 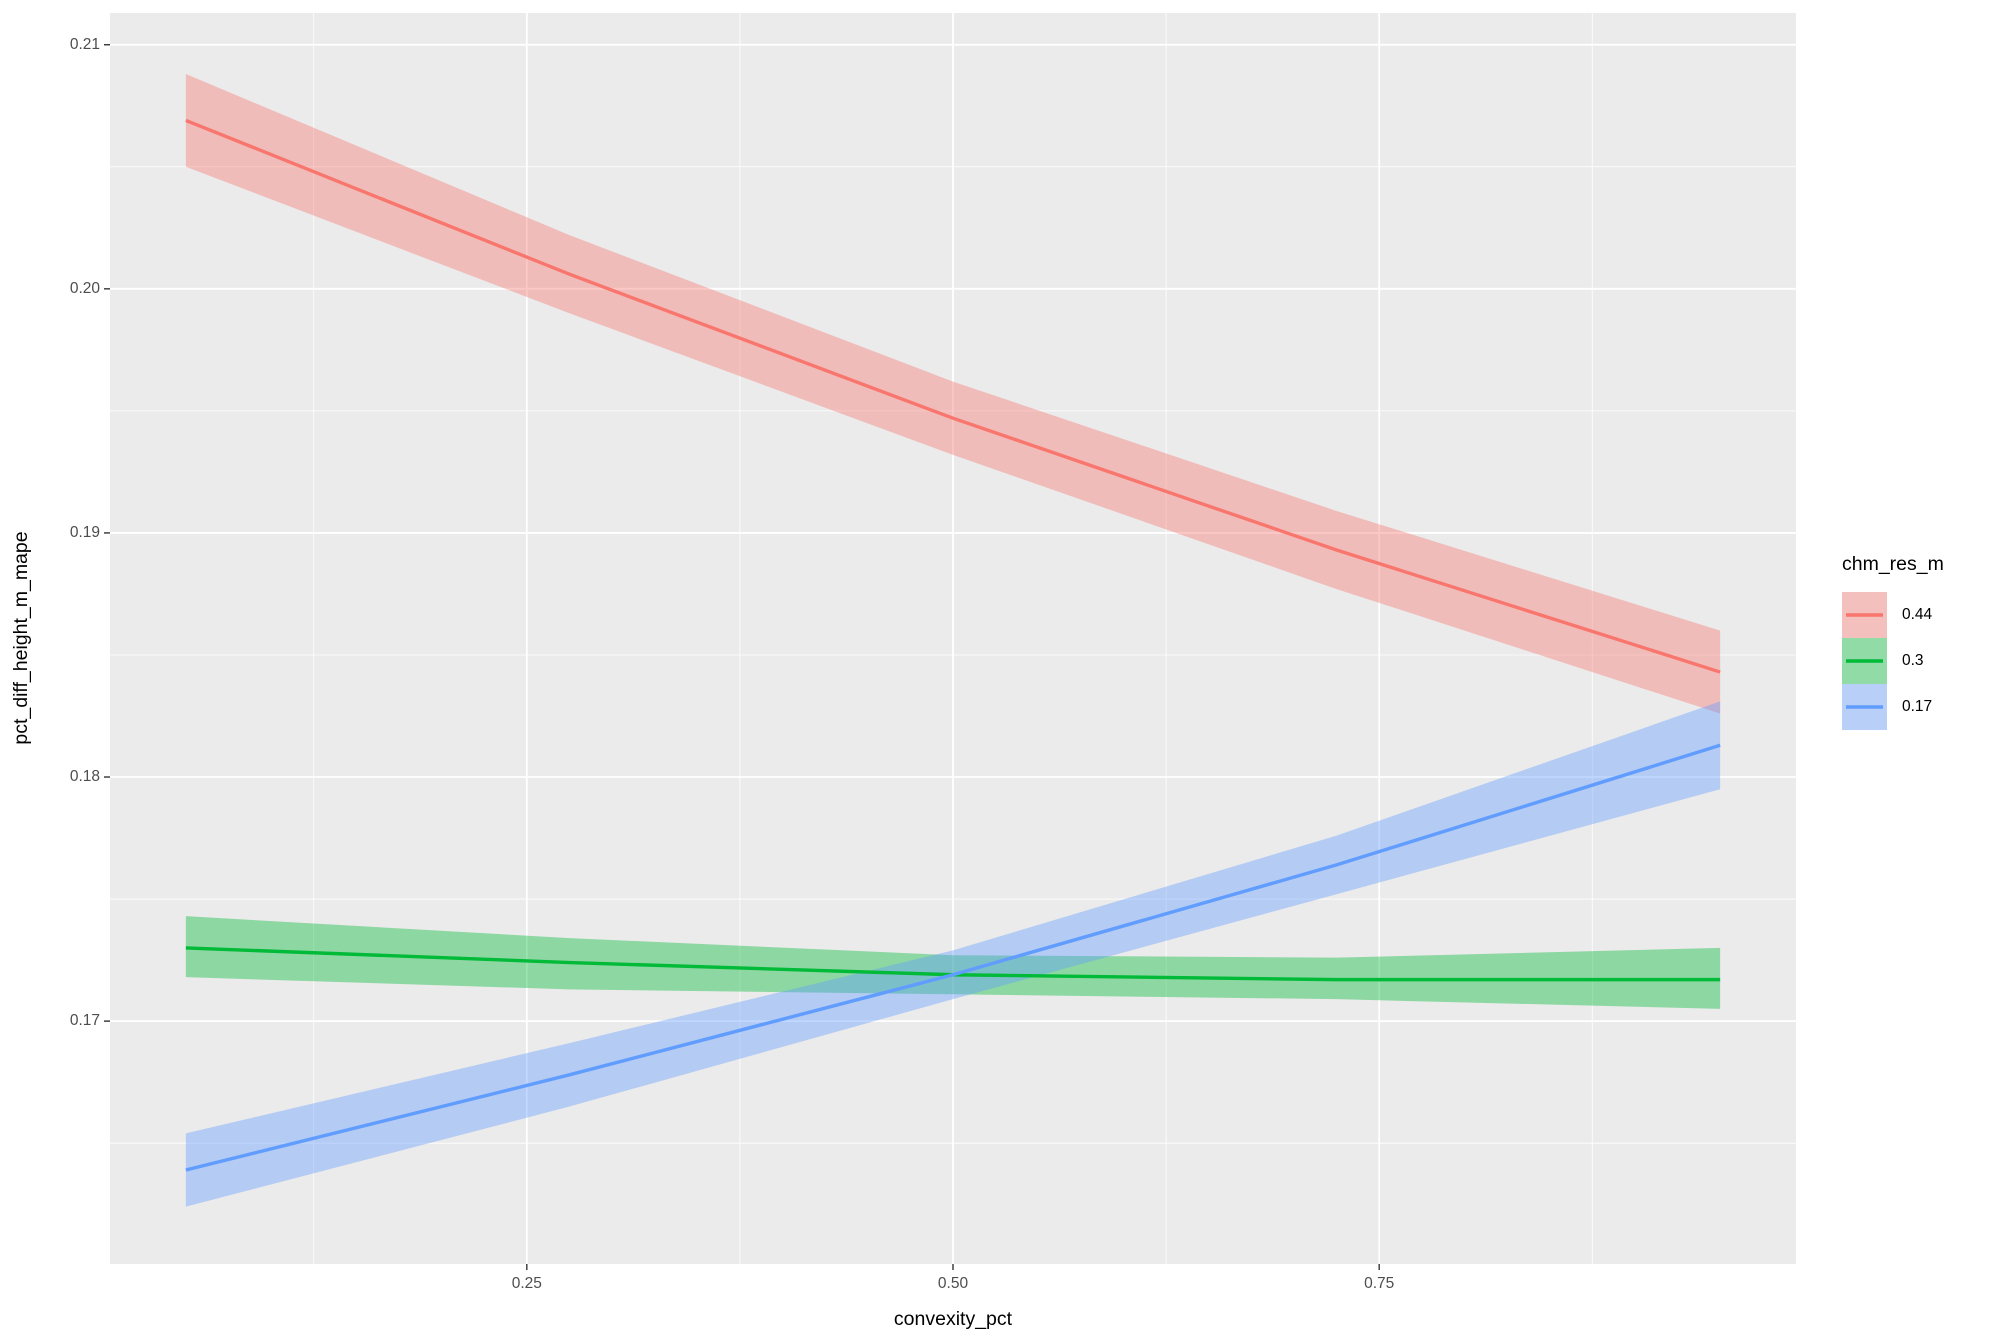 I want to click on y-axis-title: pct_diff_height_m_mape, so click(x=21, y=637).